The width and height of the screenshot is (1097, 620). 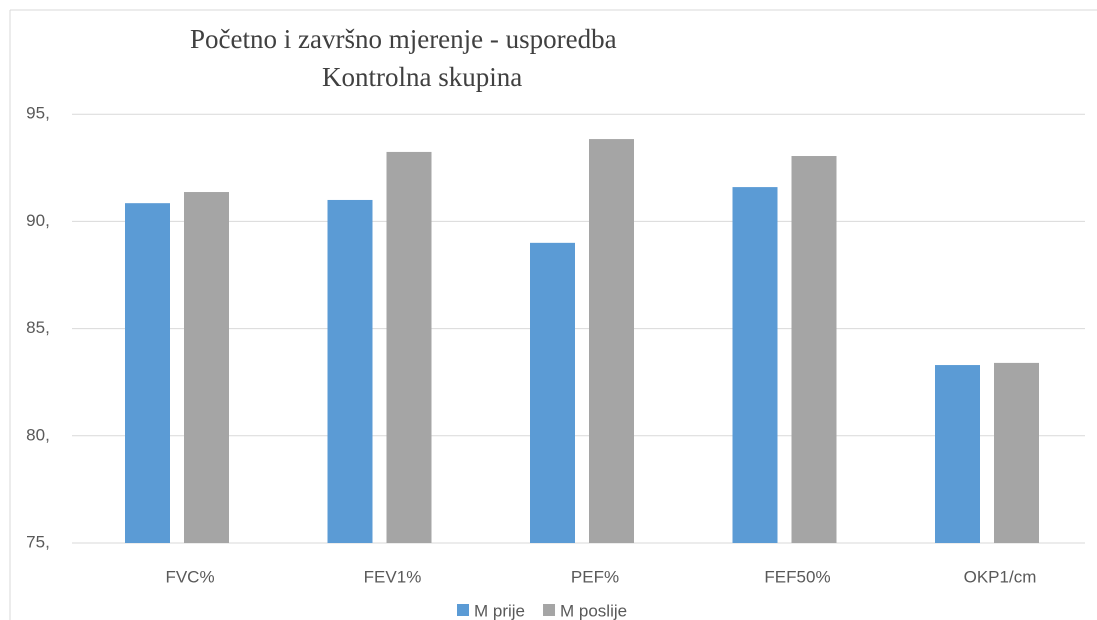 What do you see at coordinates (797, 576) in the screenshot?
I see `x-tick-label: FEF50%` at bounding box center [797, 576].